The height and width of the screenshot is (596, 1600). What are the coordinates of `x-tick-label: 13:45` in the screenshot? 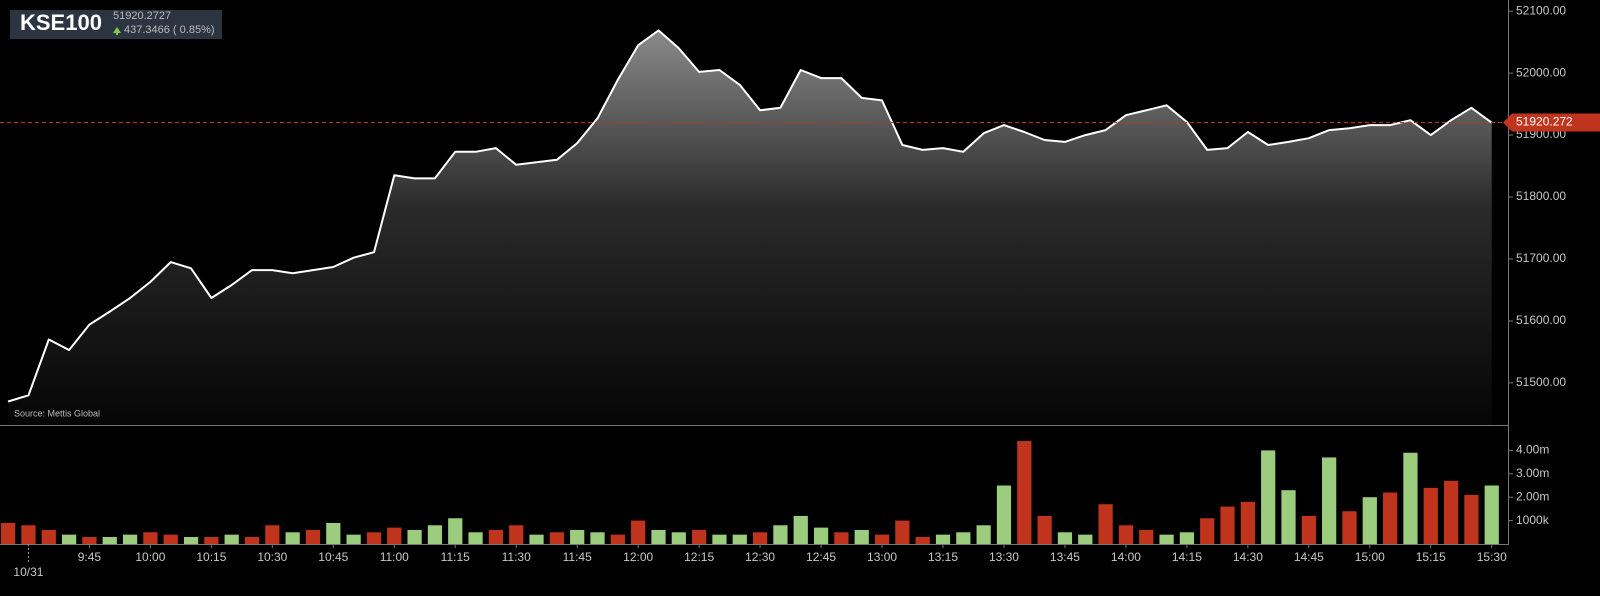 It's located at (1065, 557).